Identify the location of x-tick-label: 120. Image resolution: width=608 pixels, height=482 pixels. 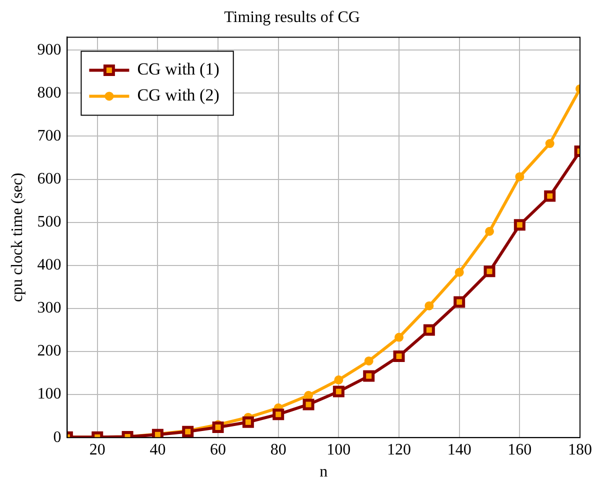
(399, 449).